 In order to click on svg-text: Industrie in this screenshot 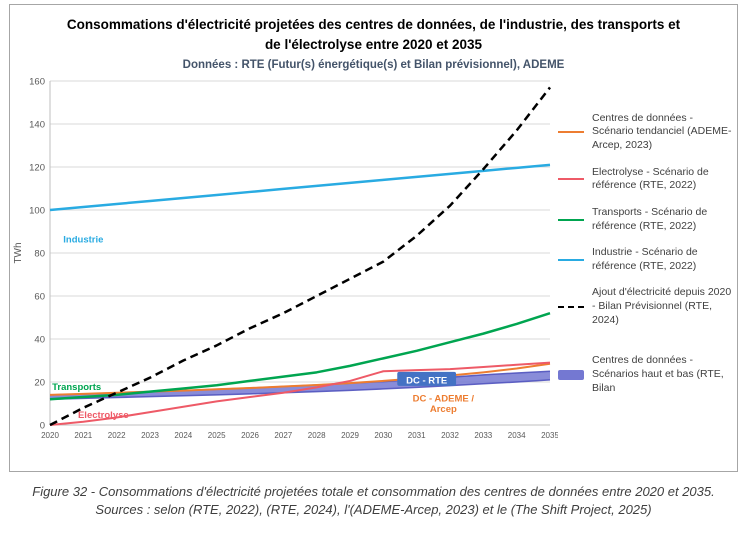, I will do `click(83, 239)`.